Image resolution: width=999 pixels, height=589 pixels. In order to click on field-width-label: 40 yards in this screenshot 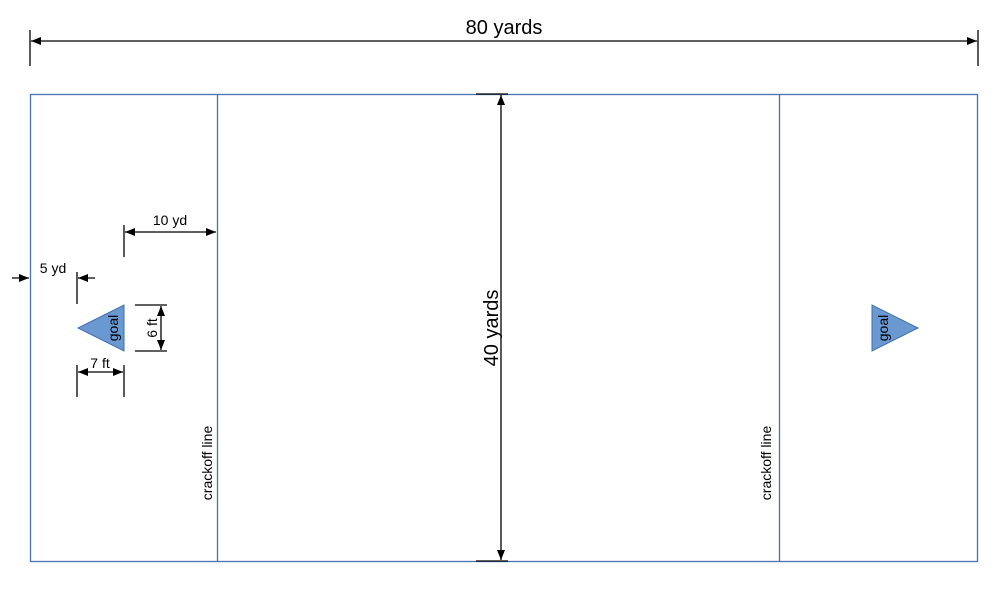, I will do `click(492, 328)`.